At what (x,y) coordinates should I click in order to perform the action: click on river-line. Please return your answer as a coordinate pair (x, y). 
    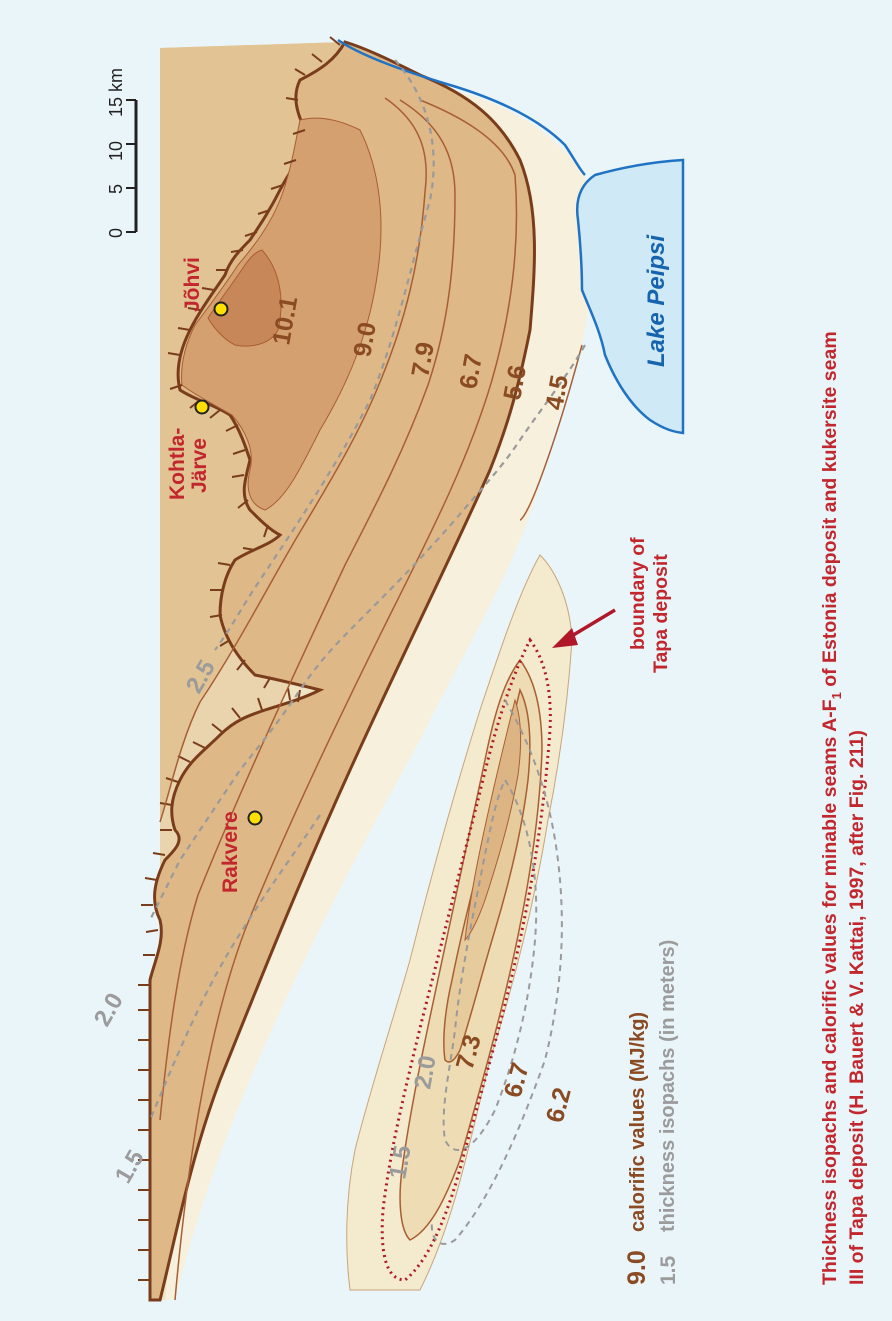
    Looking at the image, I should click on (461, 107).